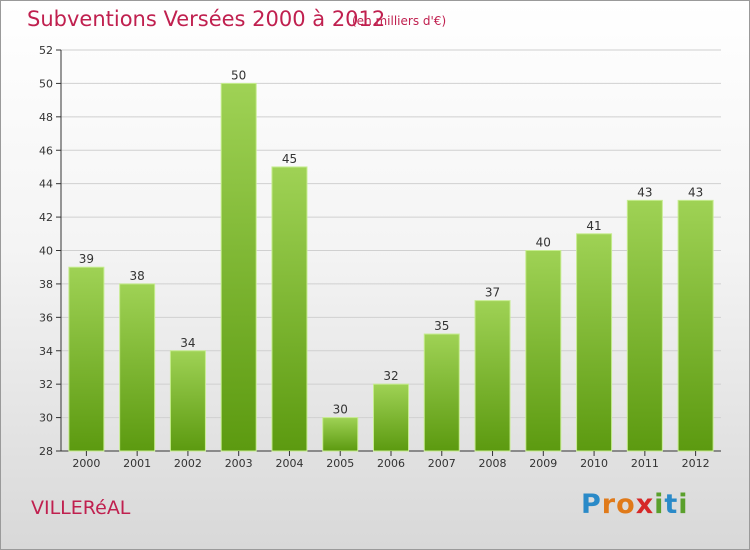 The width and height of the screenshot is (750, 550). Describe the element at coordinates (645, 504) in the screenshot. I see `logo-letter: x` at that location.